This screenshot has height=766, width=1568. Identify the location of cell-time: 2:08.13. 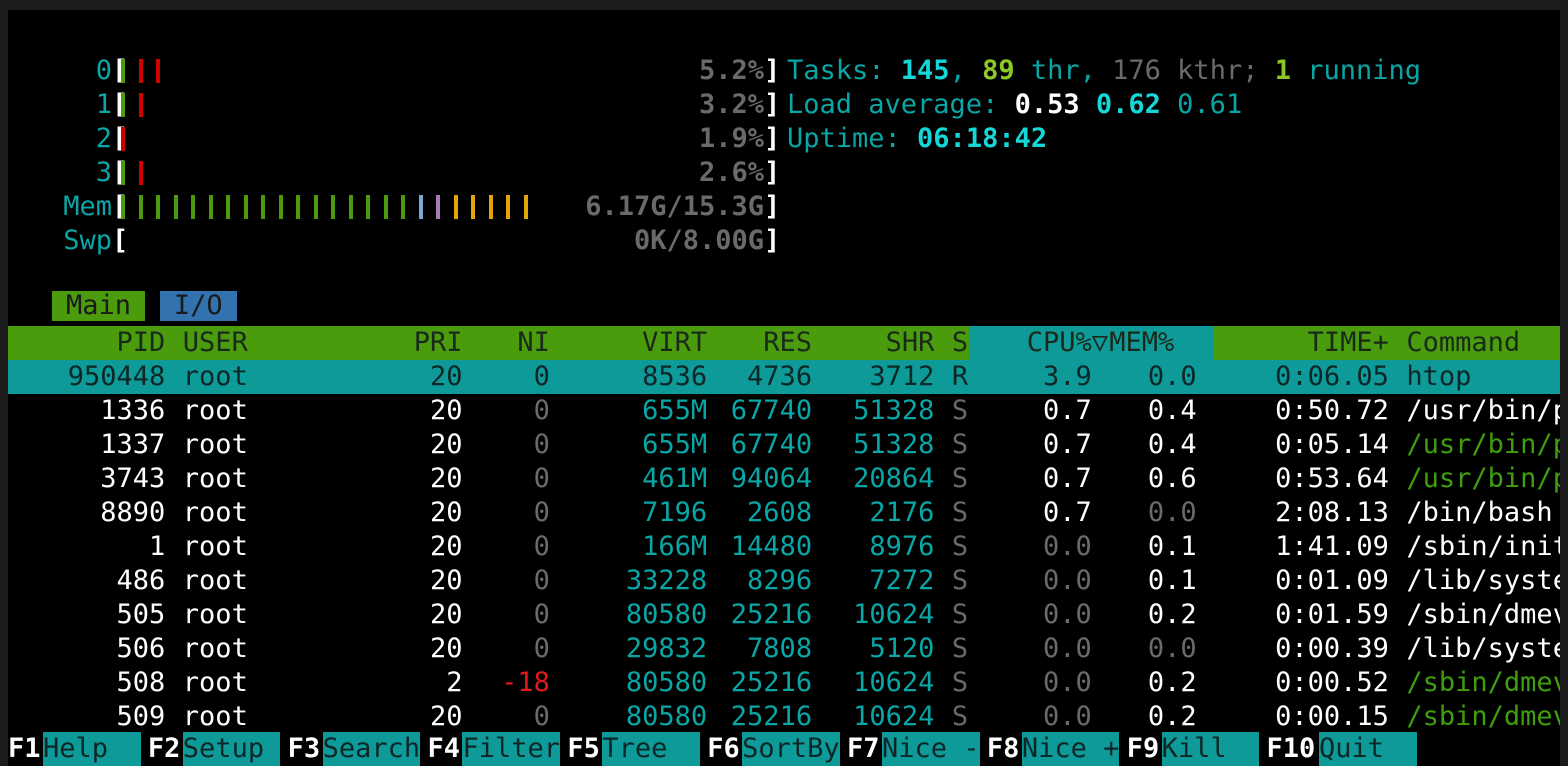
(1332, 512).